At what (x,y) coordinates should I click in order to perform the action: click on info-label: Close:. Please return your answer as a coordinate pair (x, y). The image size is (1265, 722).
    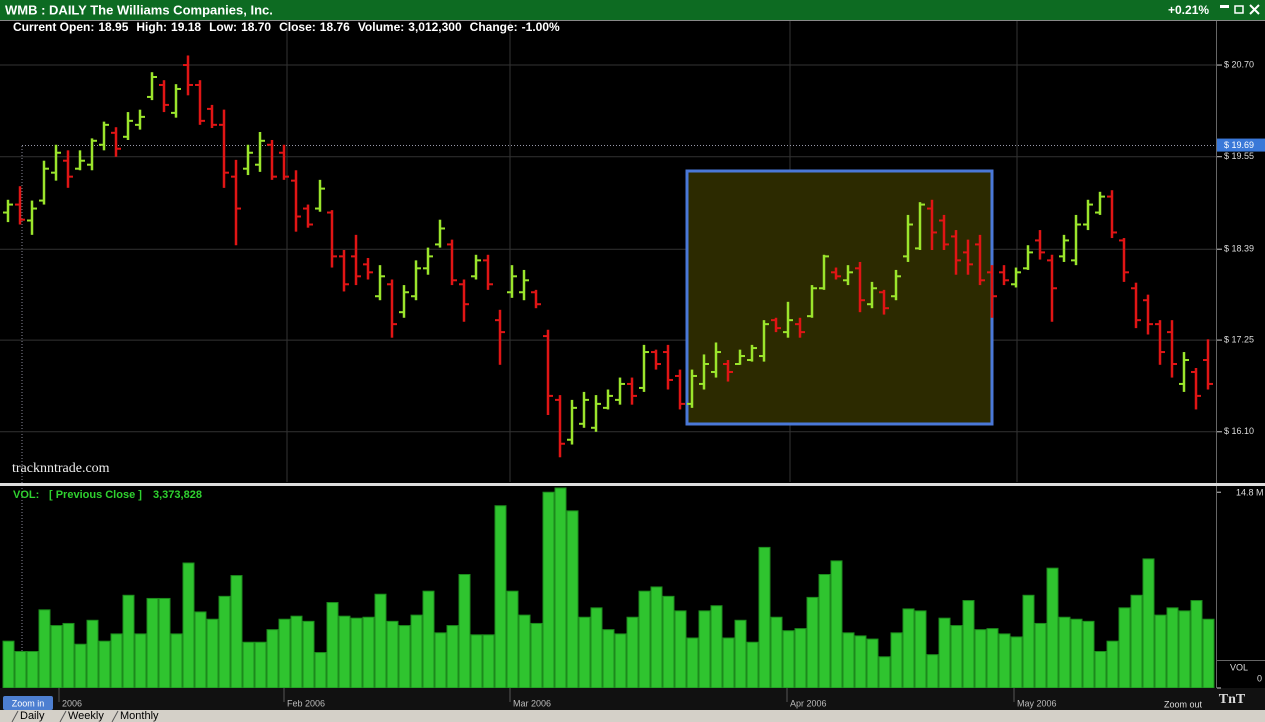
    Looking at the image, I should click on (297, 27).